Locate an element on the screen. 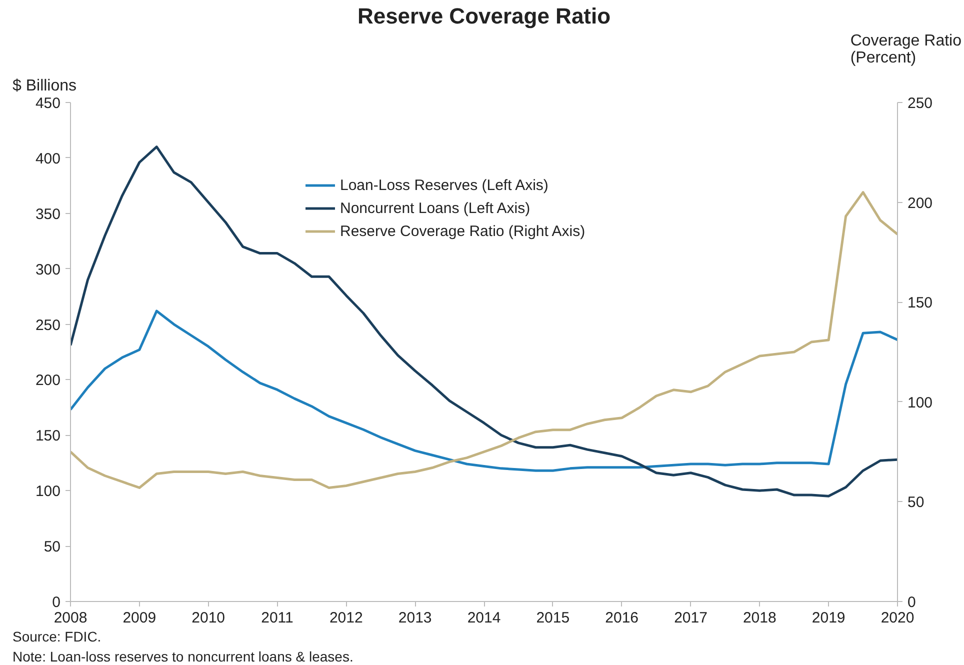 Image resolution: width=964 pixels, height=665 pixels. text: Note: Loan-loss reserves to noncurrent loans & leases. is located at coordinates (183, 656).